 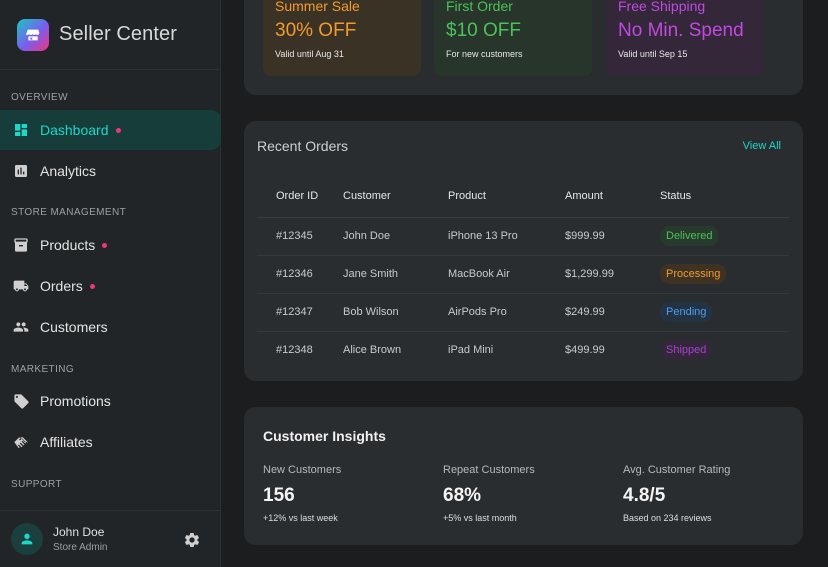 What do you see at coordinates (462, 495) in the screenshot?
I see `metric-value: 68%` at bounding box center [462, 495].